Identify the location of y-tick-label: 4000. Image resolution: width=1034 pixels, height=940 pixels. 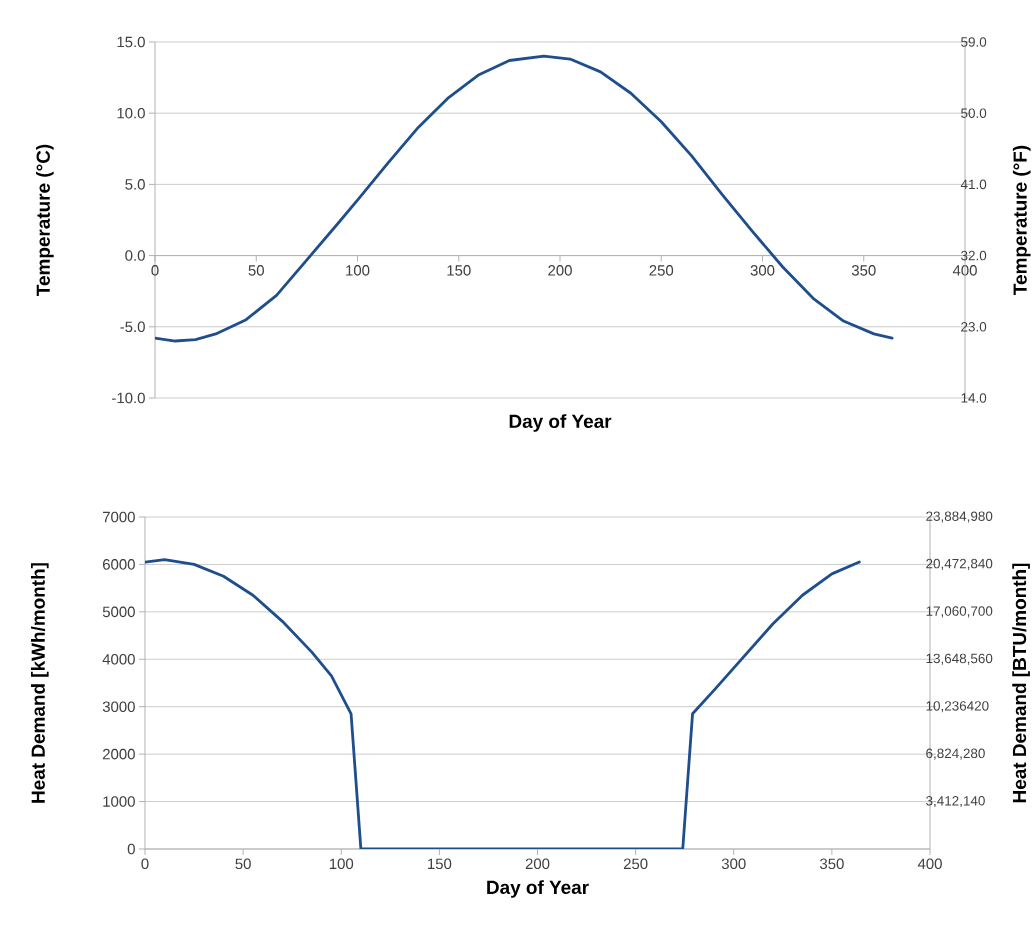
(118, 659).